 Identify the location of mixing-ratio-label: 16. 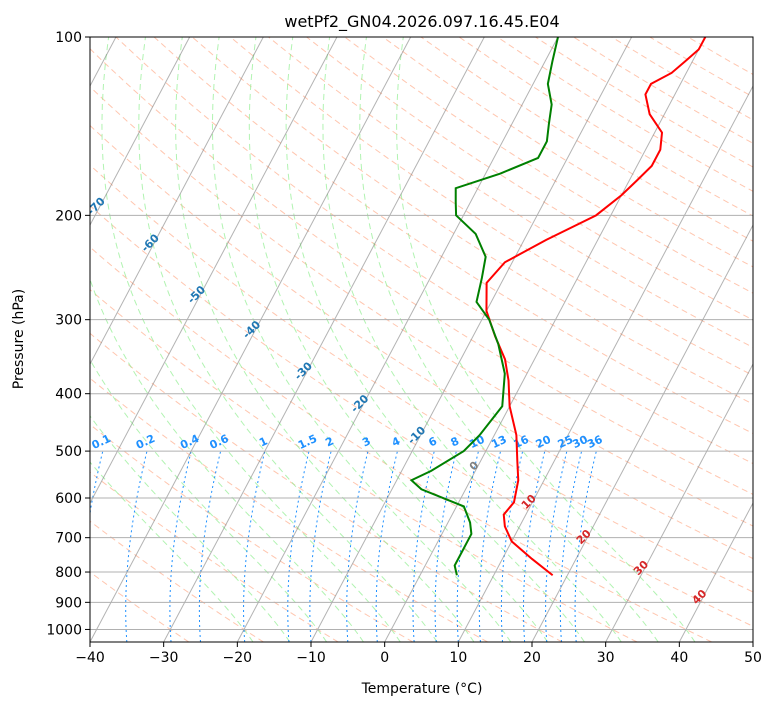
(522, 442).